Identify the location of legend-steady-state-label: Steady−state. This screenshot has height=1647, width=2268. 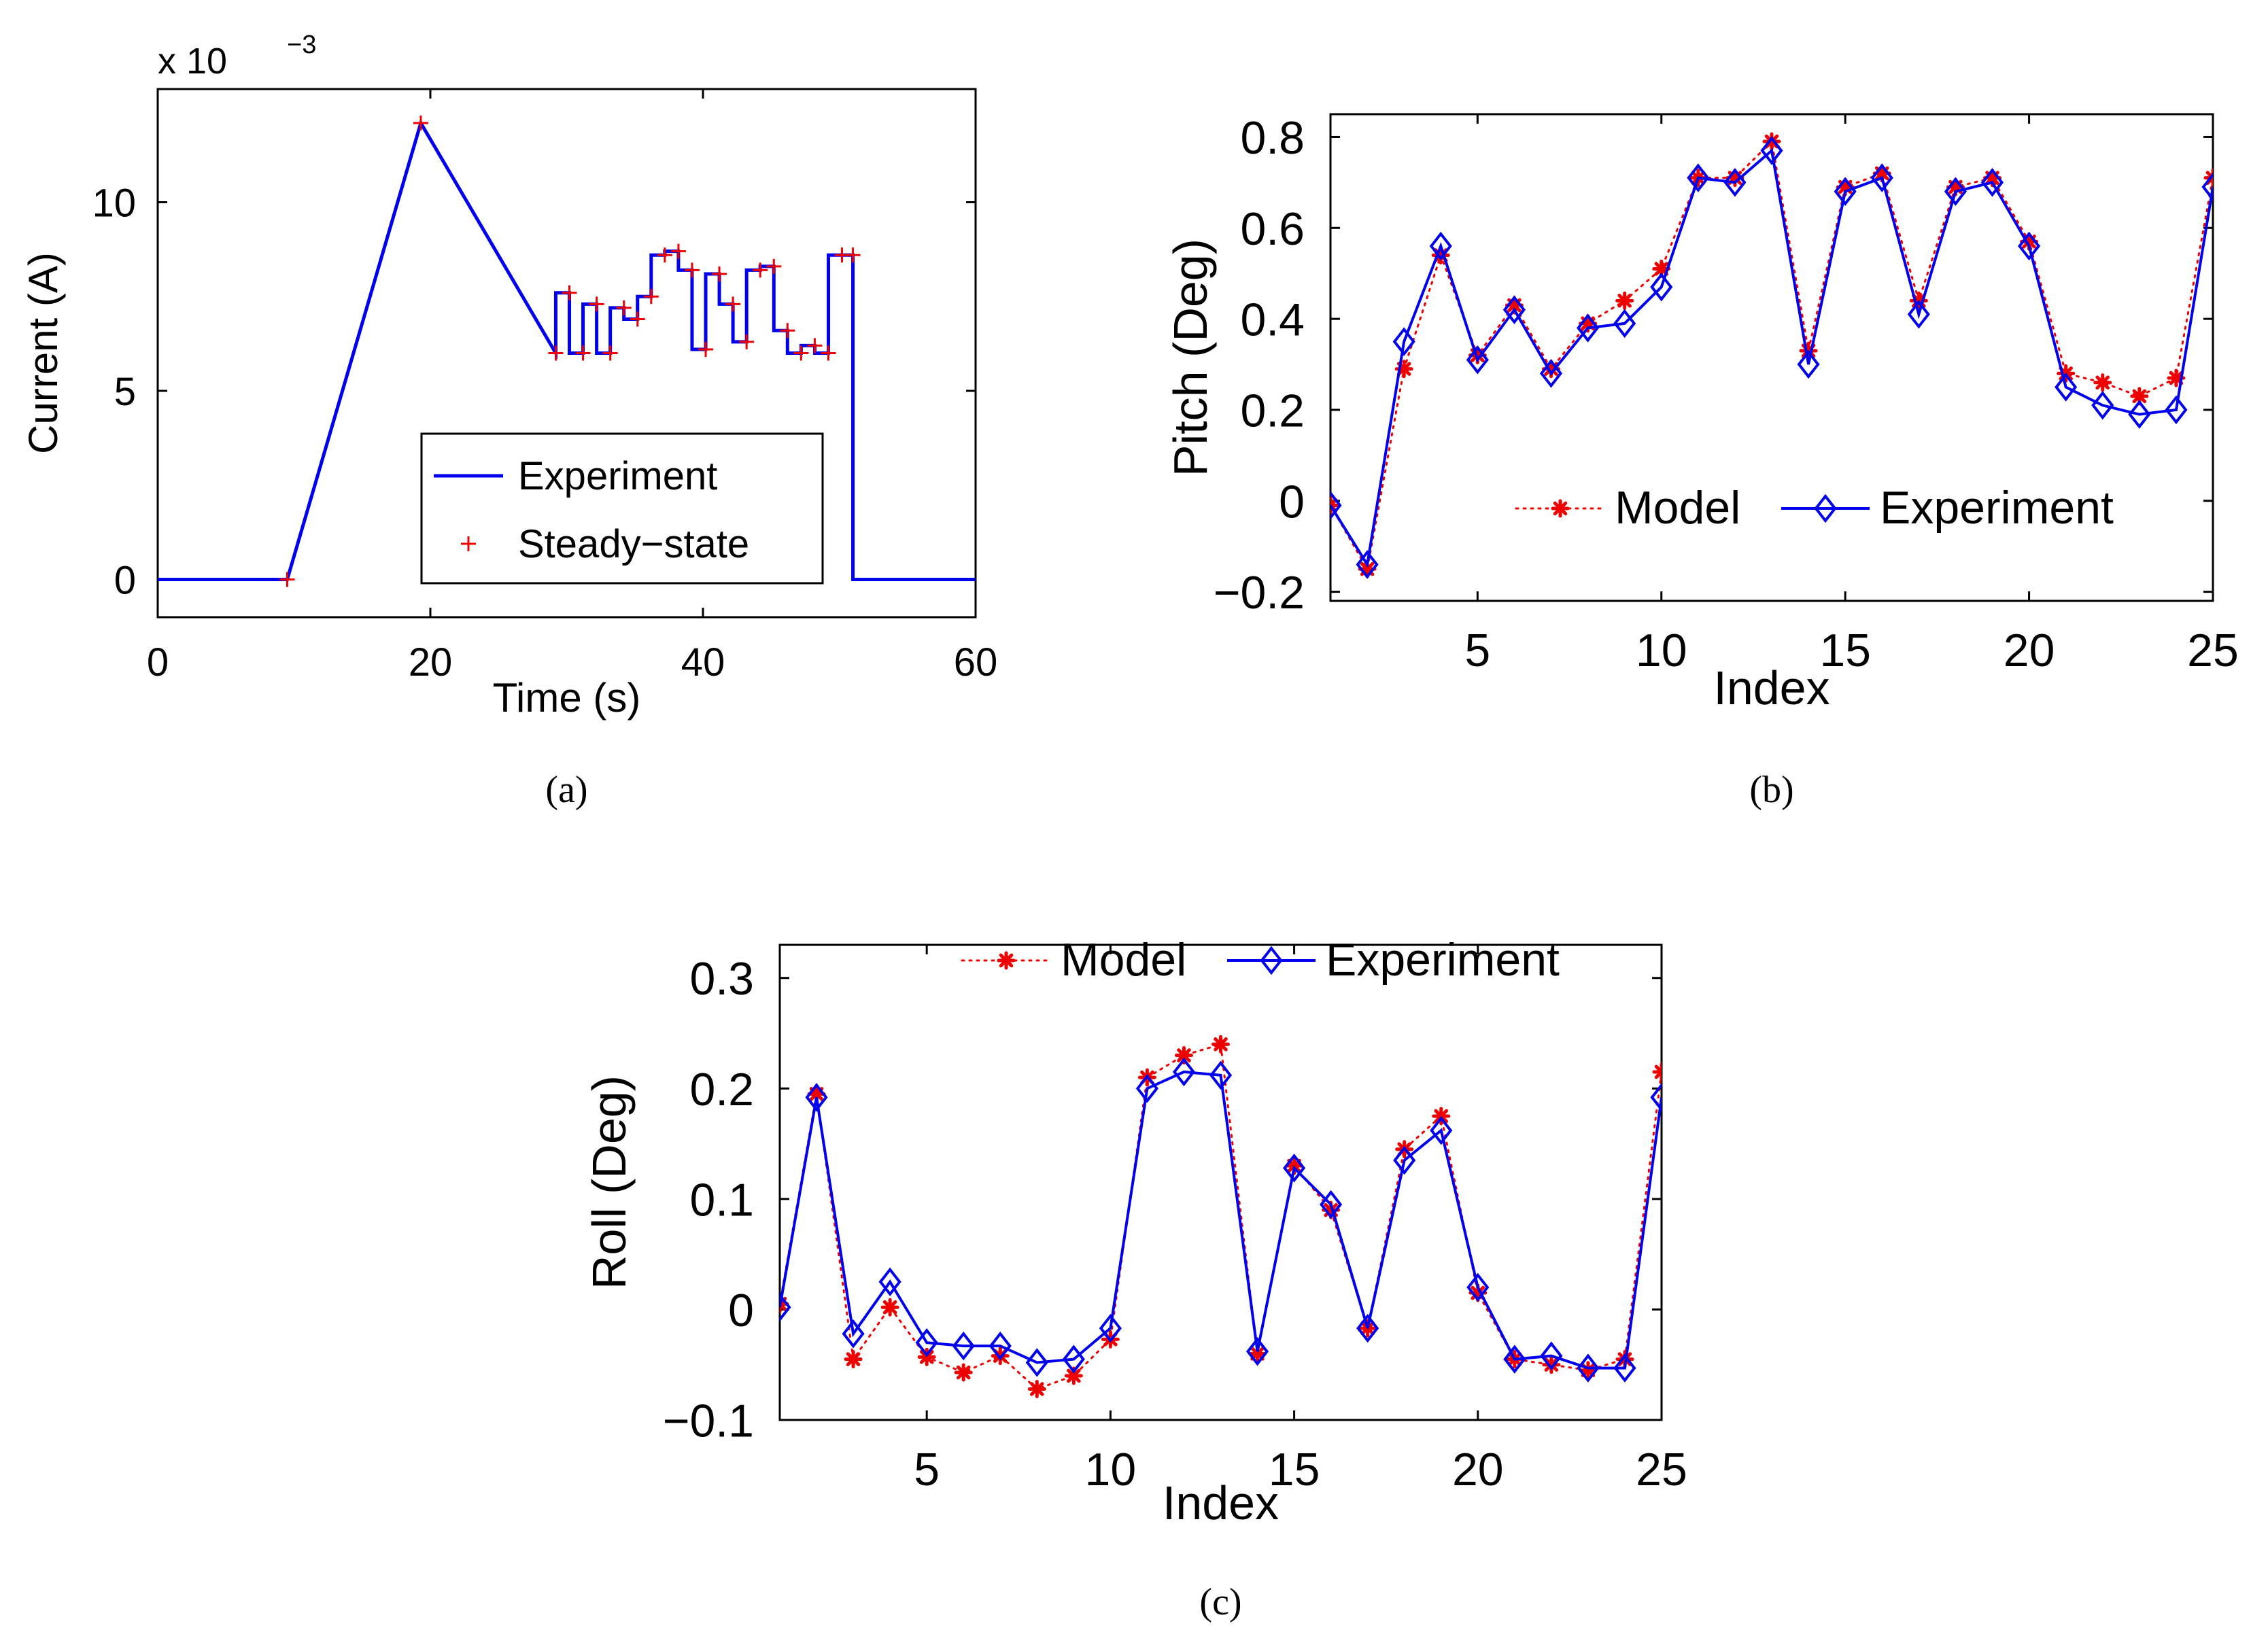
(633, 544).